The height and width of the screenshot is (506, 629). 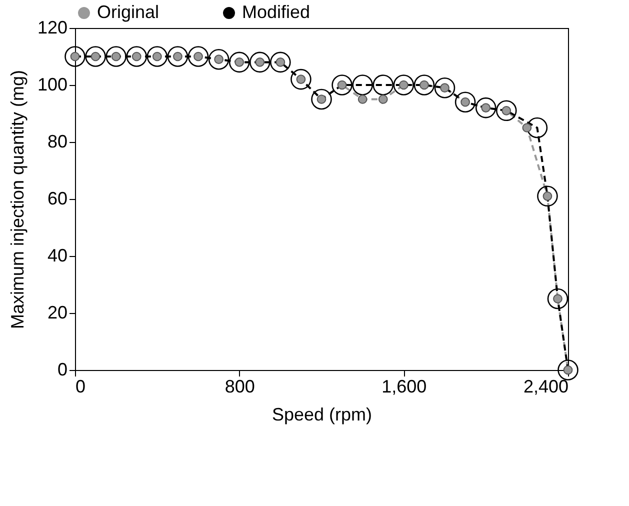 What do you see at coordinates (545, 386) in the screenshot?
I see `x-tick-label: 2,400` at bounding box center [545, 386].